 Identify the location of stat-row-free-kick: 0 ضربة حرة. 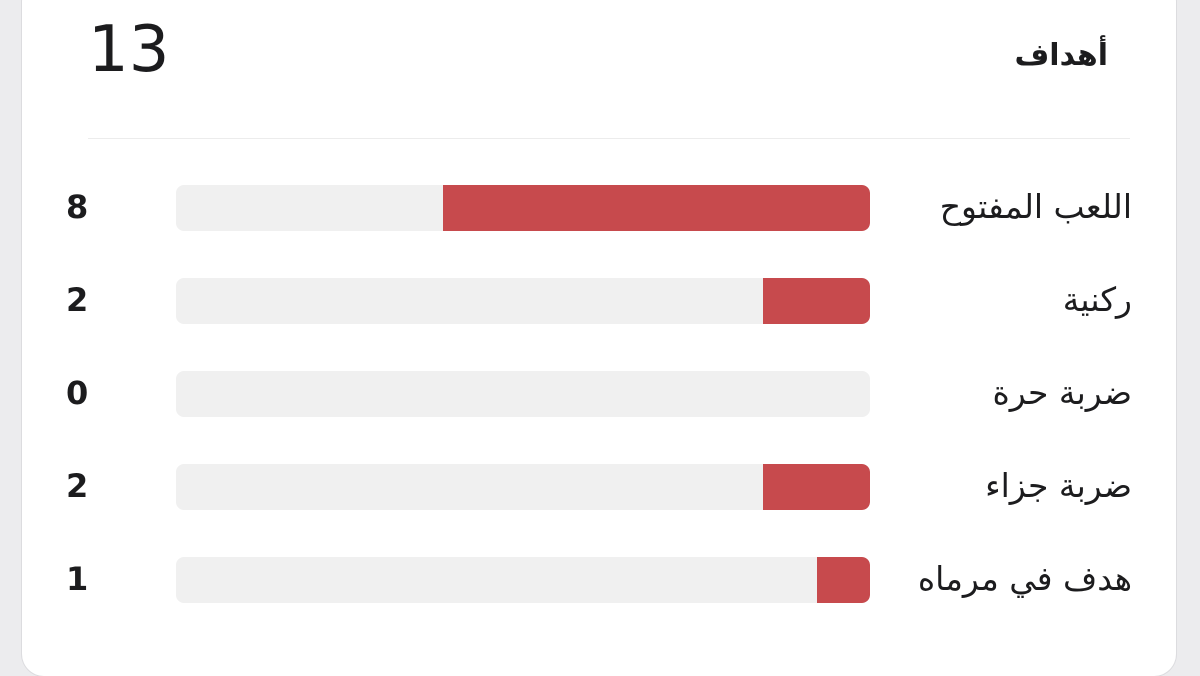
(599, 393).